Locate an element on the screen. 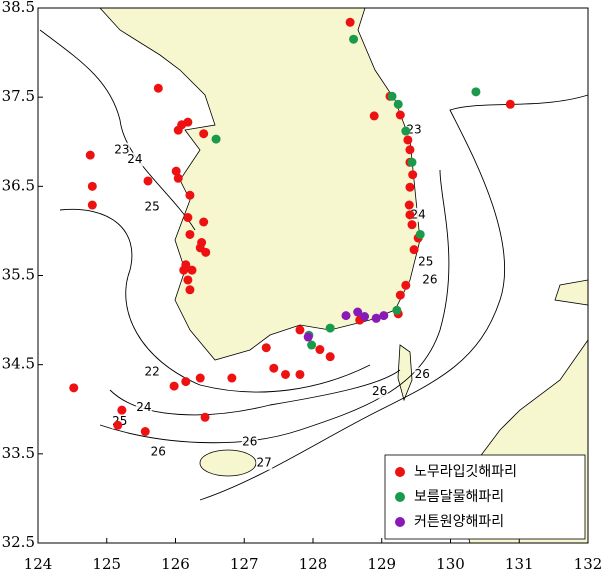 The height and width of the screenshot is (580, 601). x-tick-label: 131 is located at coordinates (519, 564).